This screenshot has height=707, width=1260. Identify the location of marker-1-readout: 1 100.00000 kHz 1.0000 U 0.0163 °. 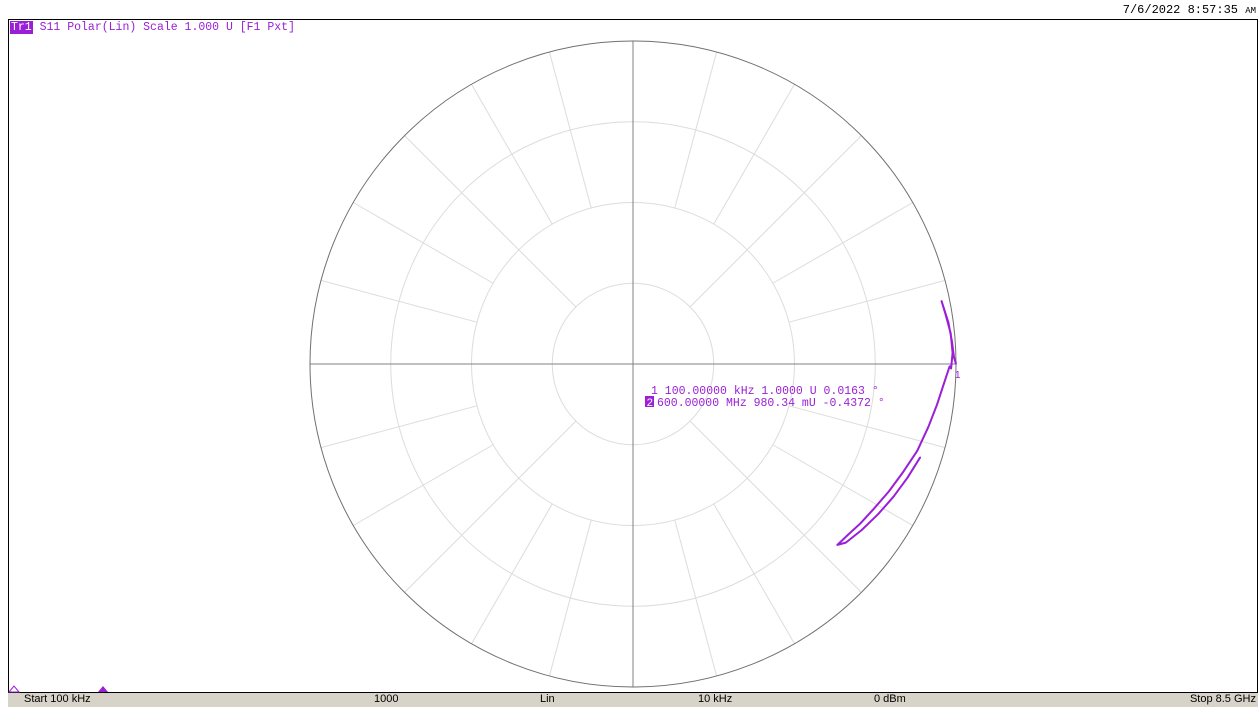
(765, 391).